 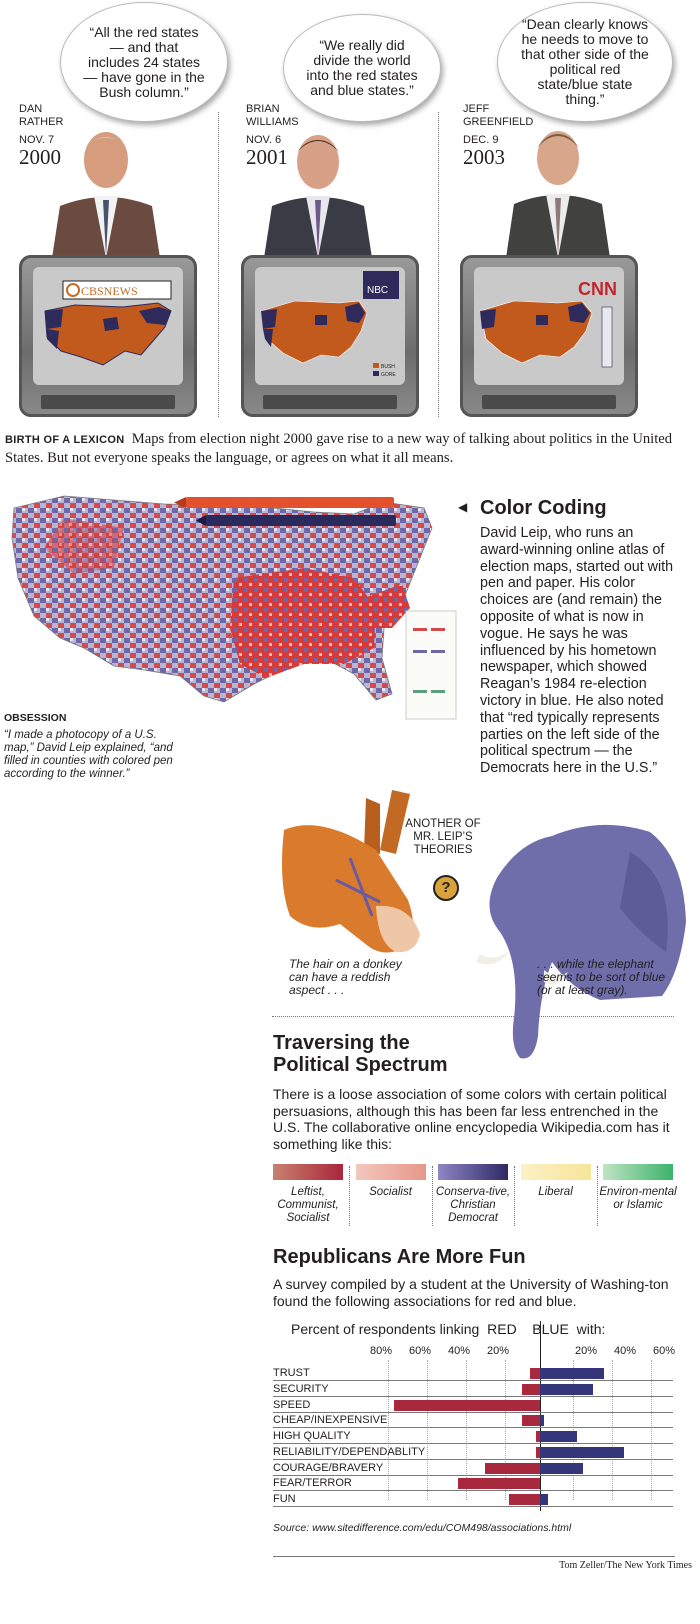 What do you see at coordinates (222, 599) in the screenshot?
I see `hand-colored-county-map` at bounding box center [222, 599].